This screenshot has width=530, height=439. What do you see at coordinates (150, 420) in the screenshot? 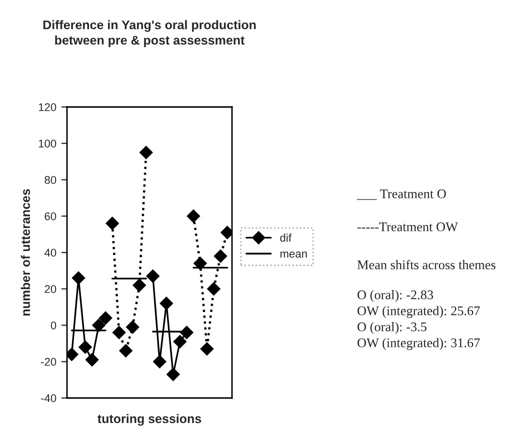
I see `x-axis-title: tutoring sessions` at bounding box center [150, 420].